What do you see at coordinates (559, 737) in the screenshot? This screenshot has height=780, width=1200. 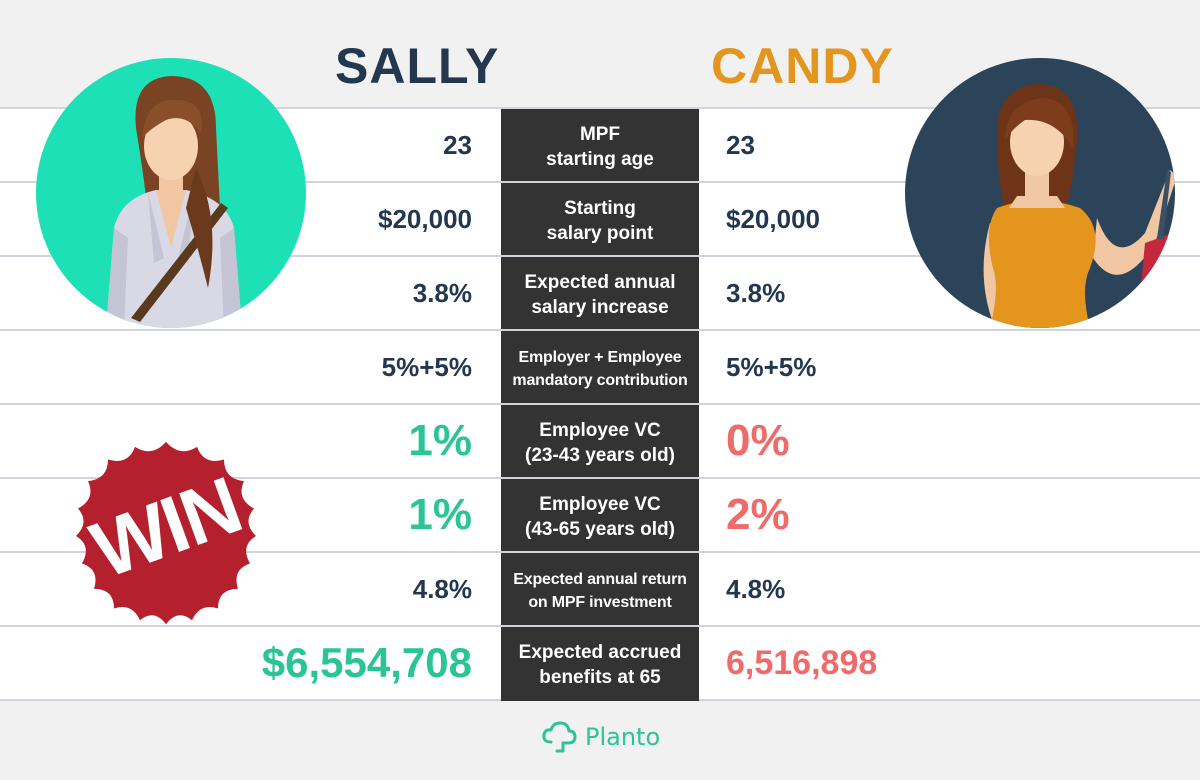 I see `cloud-tree-icon` at bounding box center [559, 737].